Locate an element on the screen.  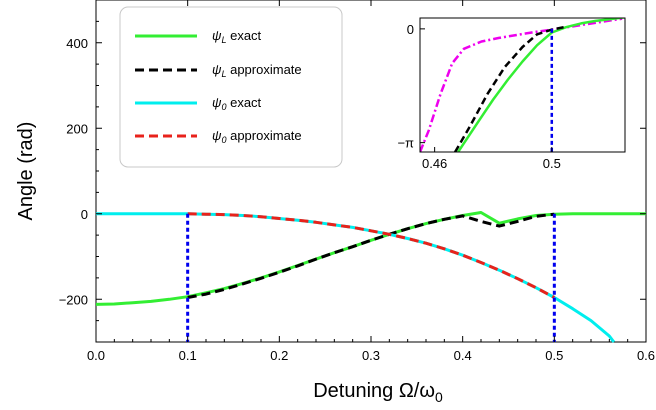
x-tick-label: 0.3 is located at coordinates (371, 355).